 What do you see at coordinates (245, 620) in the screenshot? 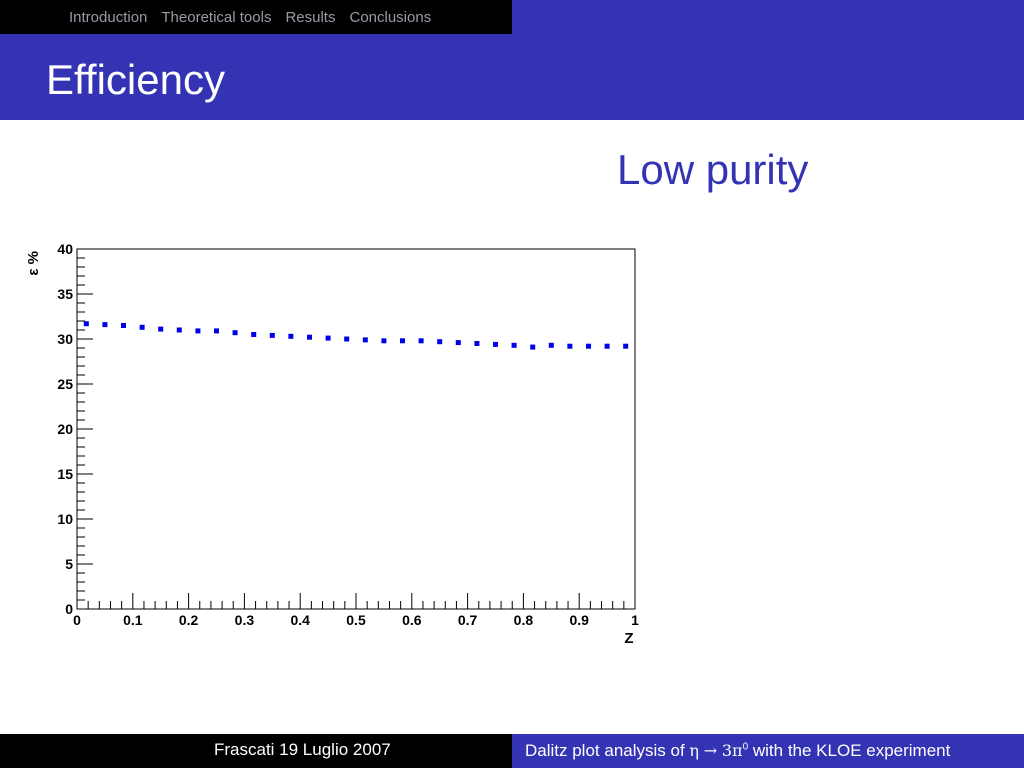
I see `x-tick-label: 0.3` at bounding box center [245, 620].